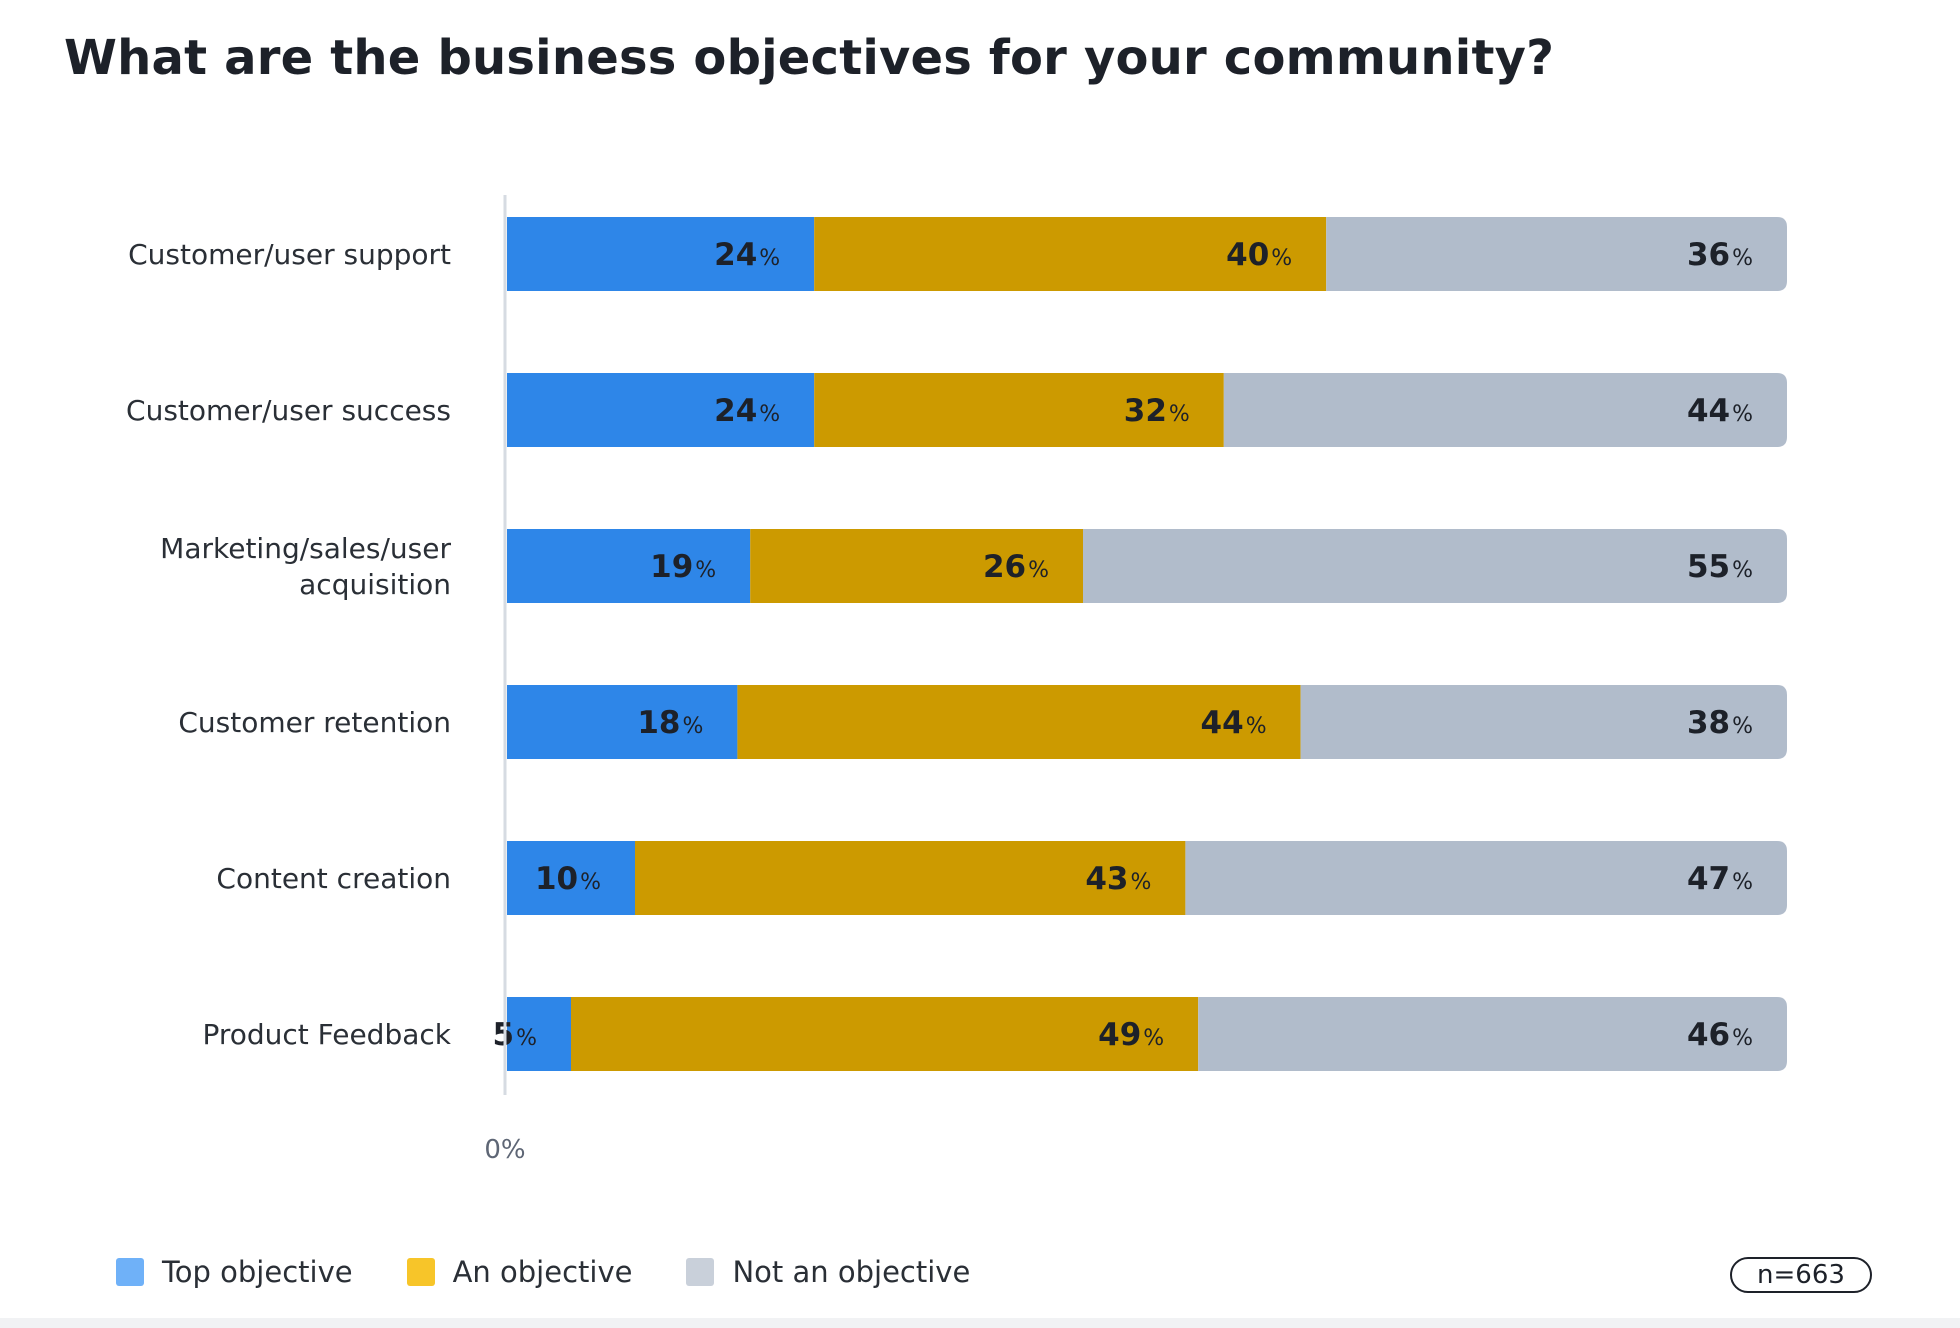  I want to click on data-label: 32%, so click(1157, 411).